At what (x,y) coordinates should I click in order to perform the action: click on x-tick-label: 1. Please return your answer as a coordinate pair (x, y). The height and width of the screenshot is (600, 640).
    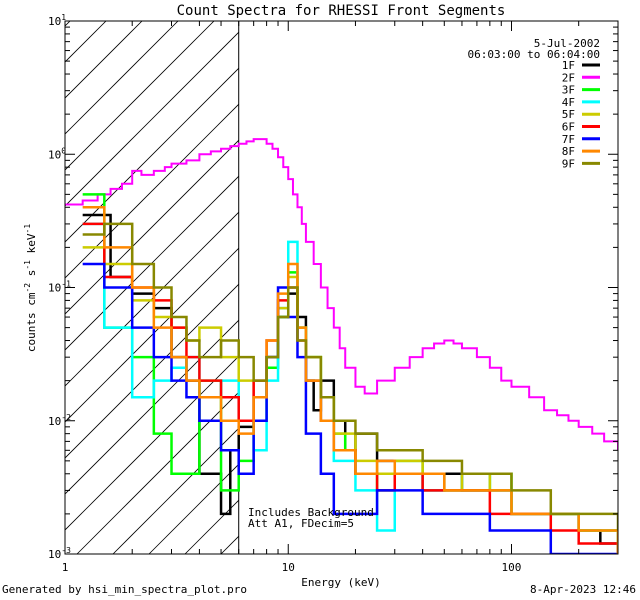
    Looking at the image, I should click on (65, 567).